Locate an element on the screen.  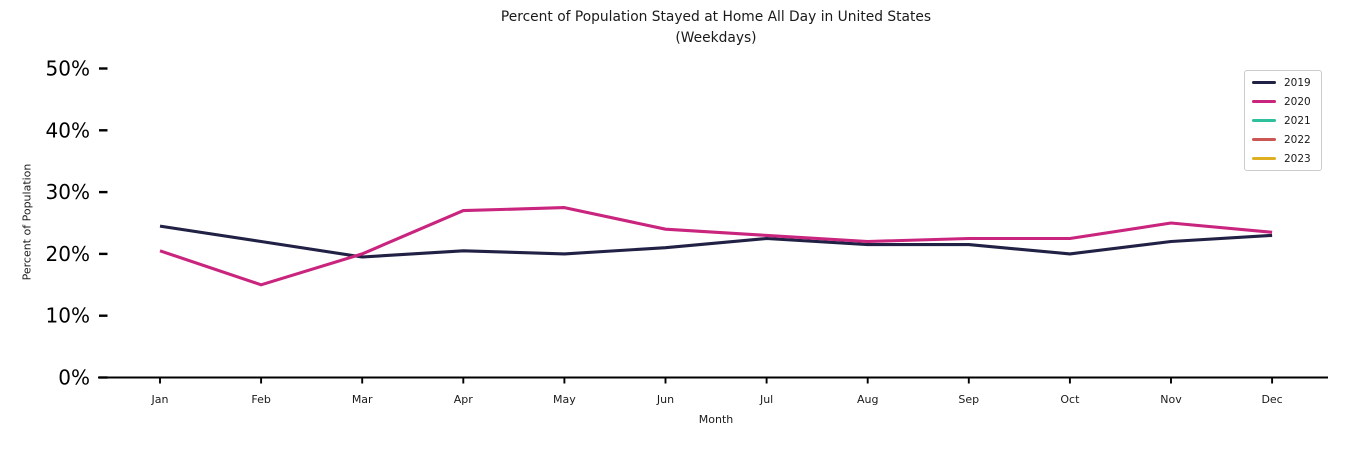
x-tick-label: Feb is located at coordinates (260, 399).